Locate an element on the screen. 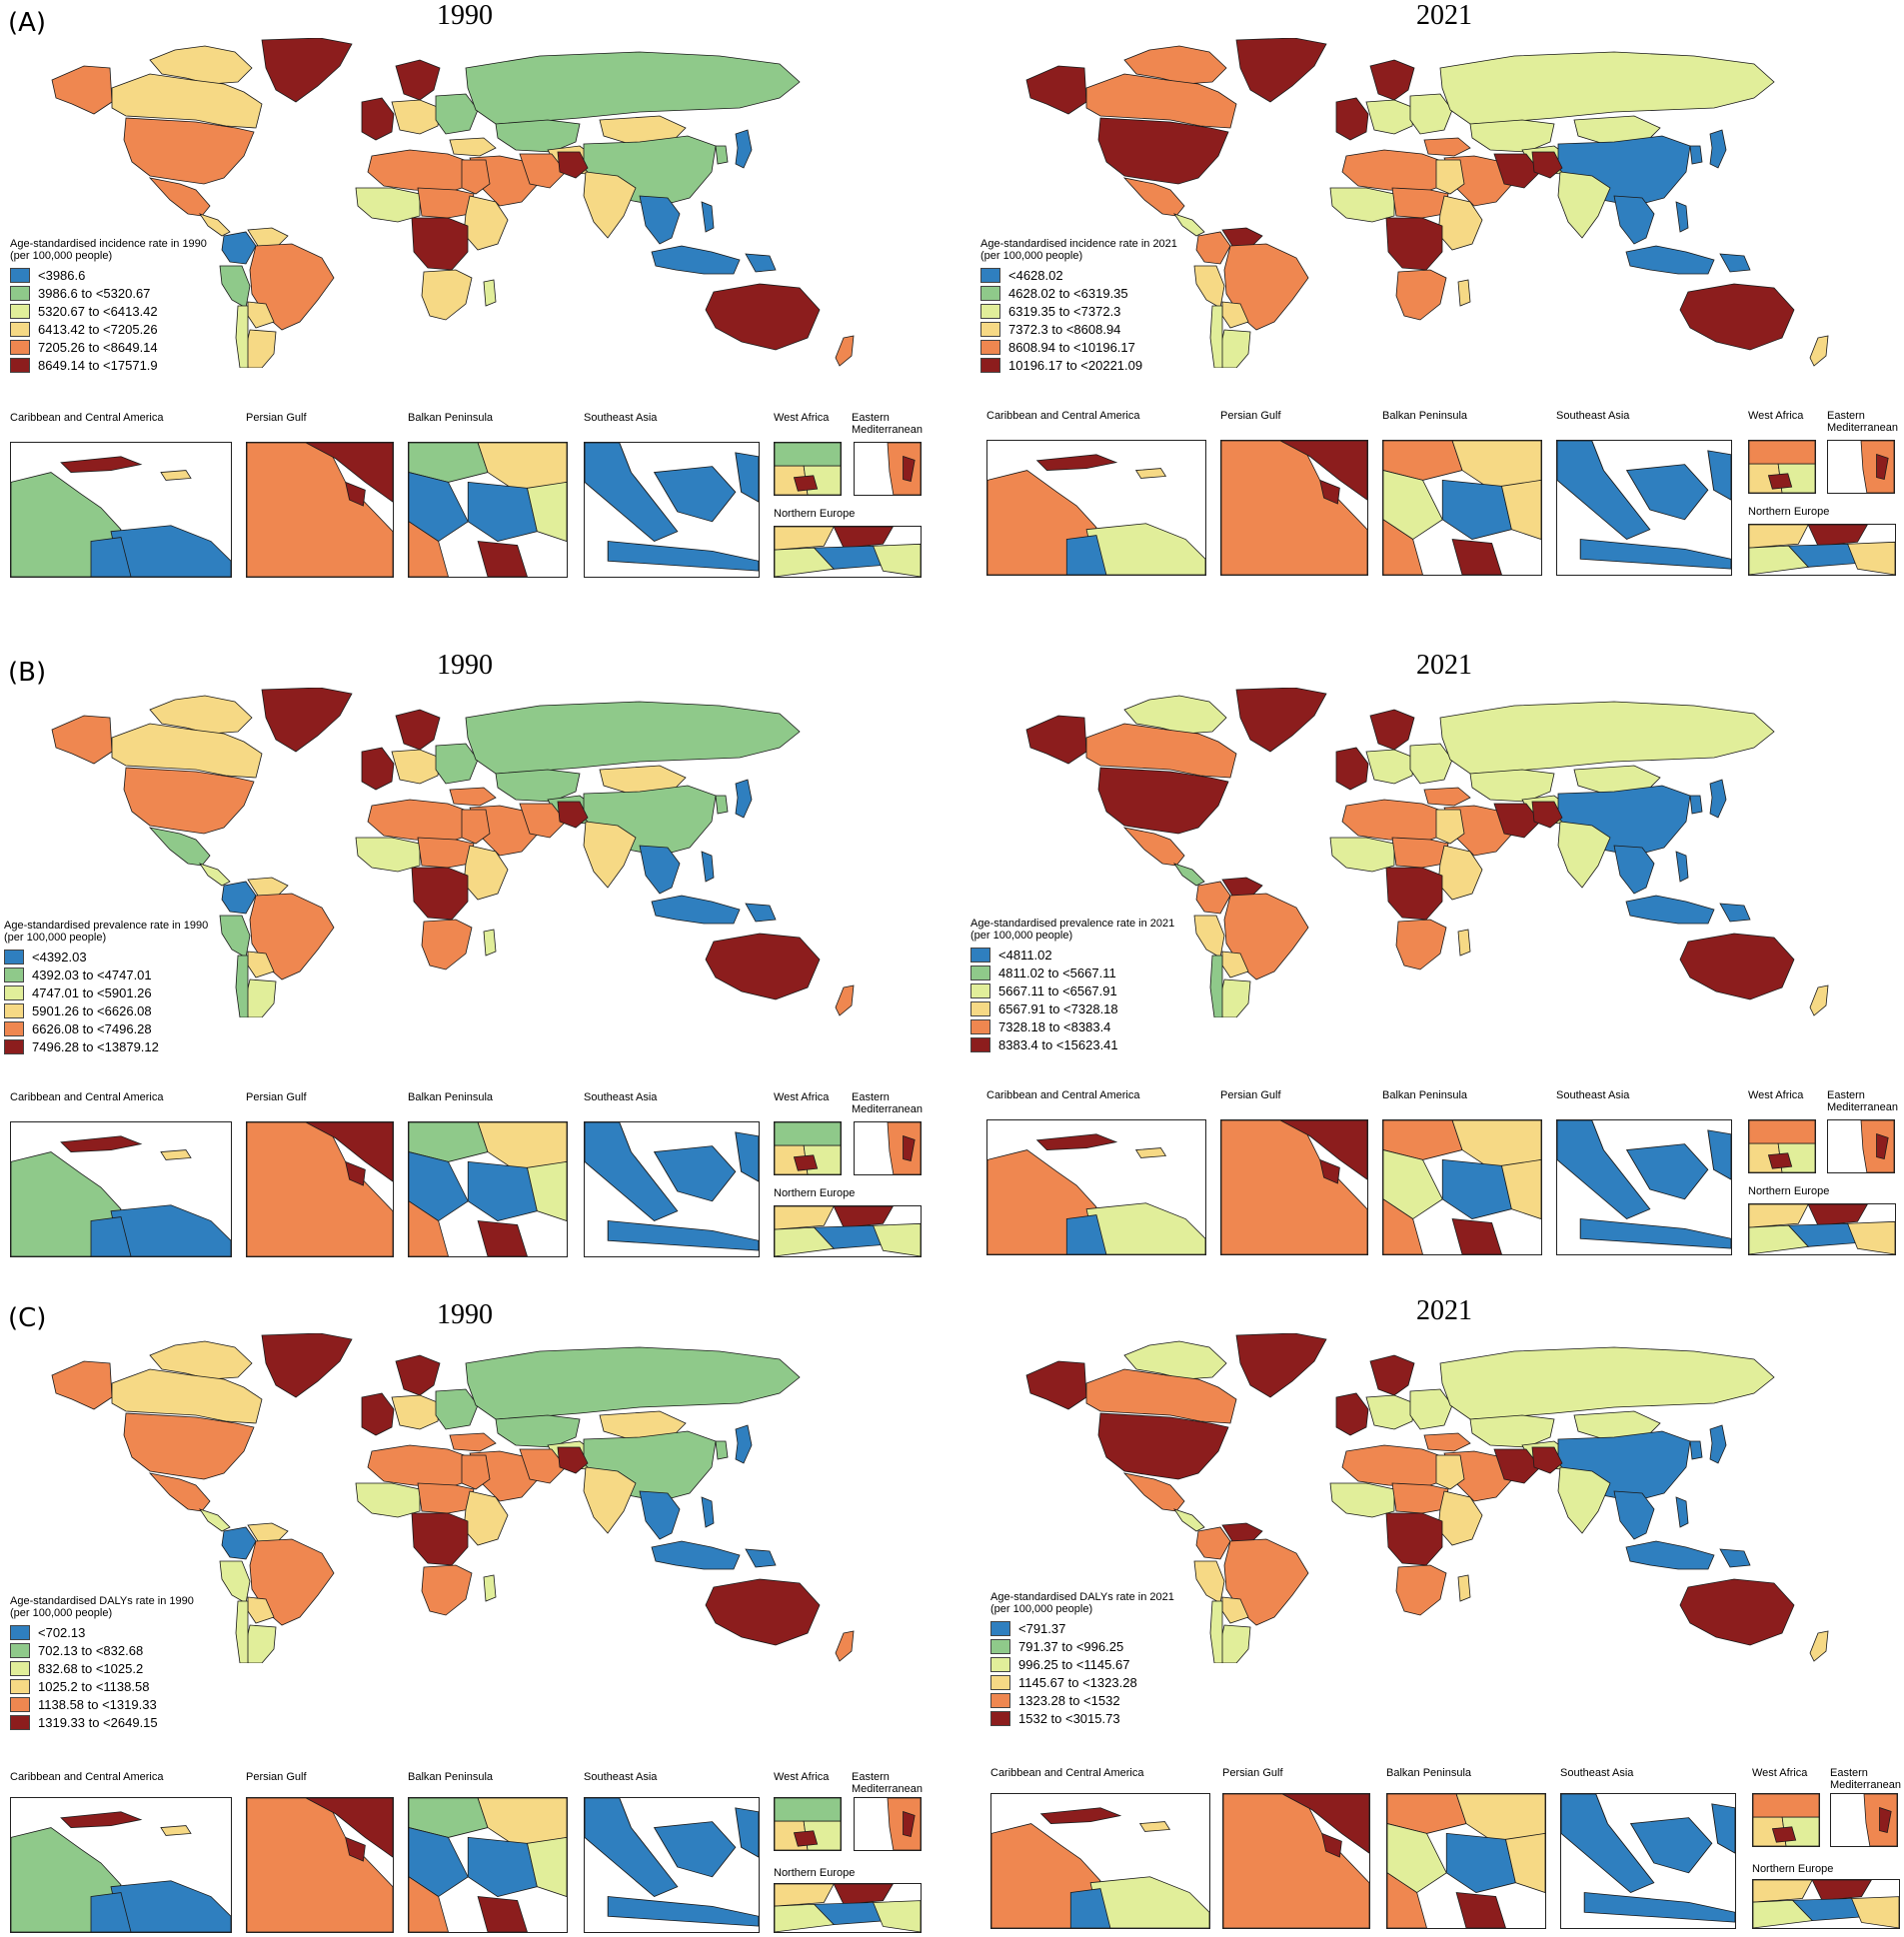 This screenshot has width=1904, height=1937. region-india is located at coordinates (1584, 1500).